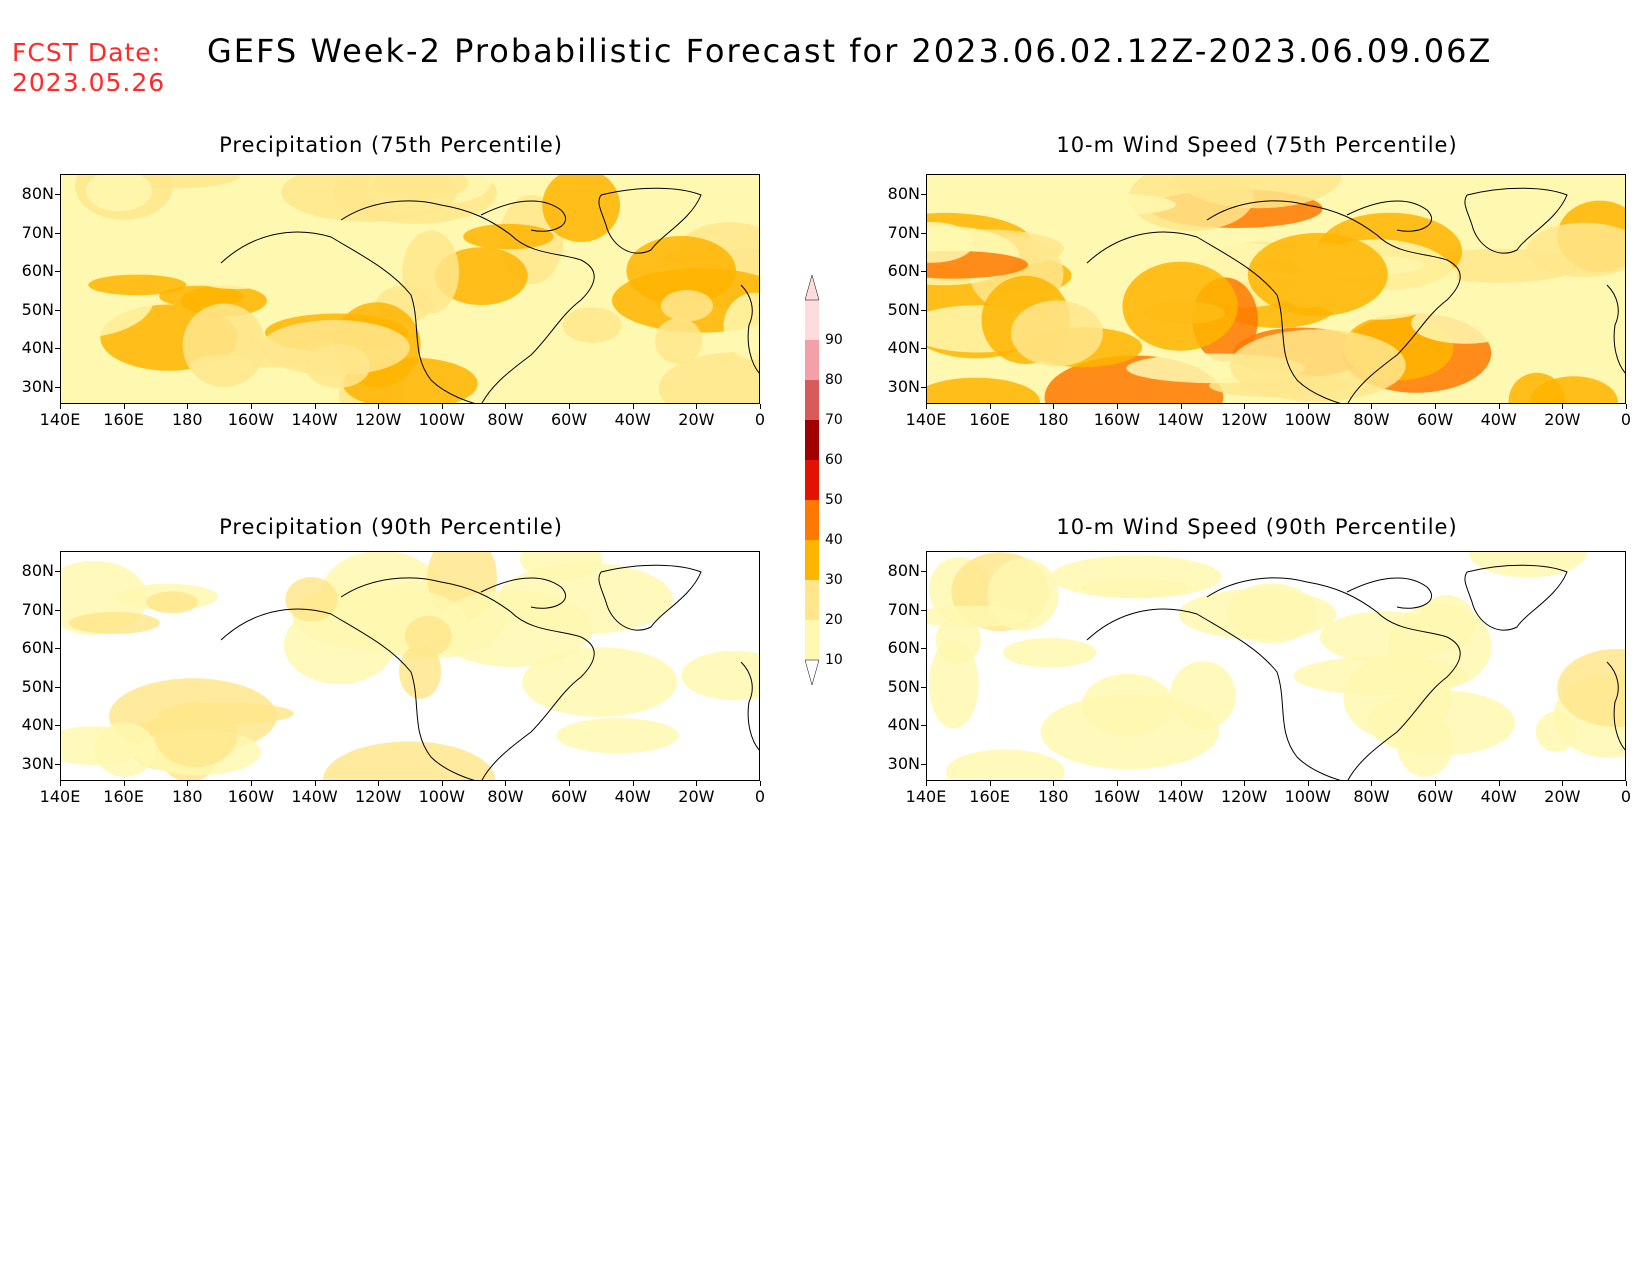 Image resolution: width=1650 pixels, height=1275 pixels. I want to click on lat-label: 30N, so click(37, 763).